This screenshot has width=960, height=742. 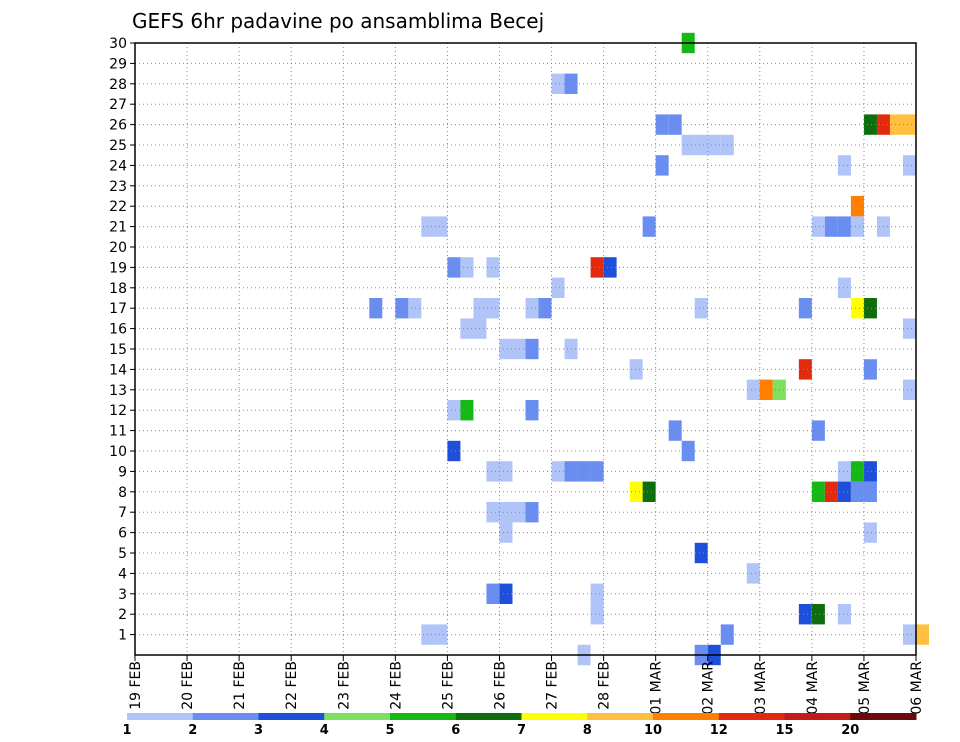 What do you see at coordinates (118, 207) in the screenshot?
I see `y-tick-label: 22` at bounding box center [118, 207].